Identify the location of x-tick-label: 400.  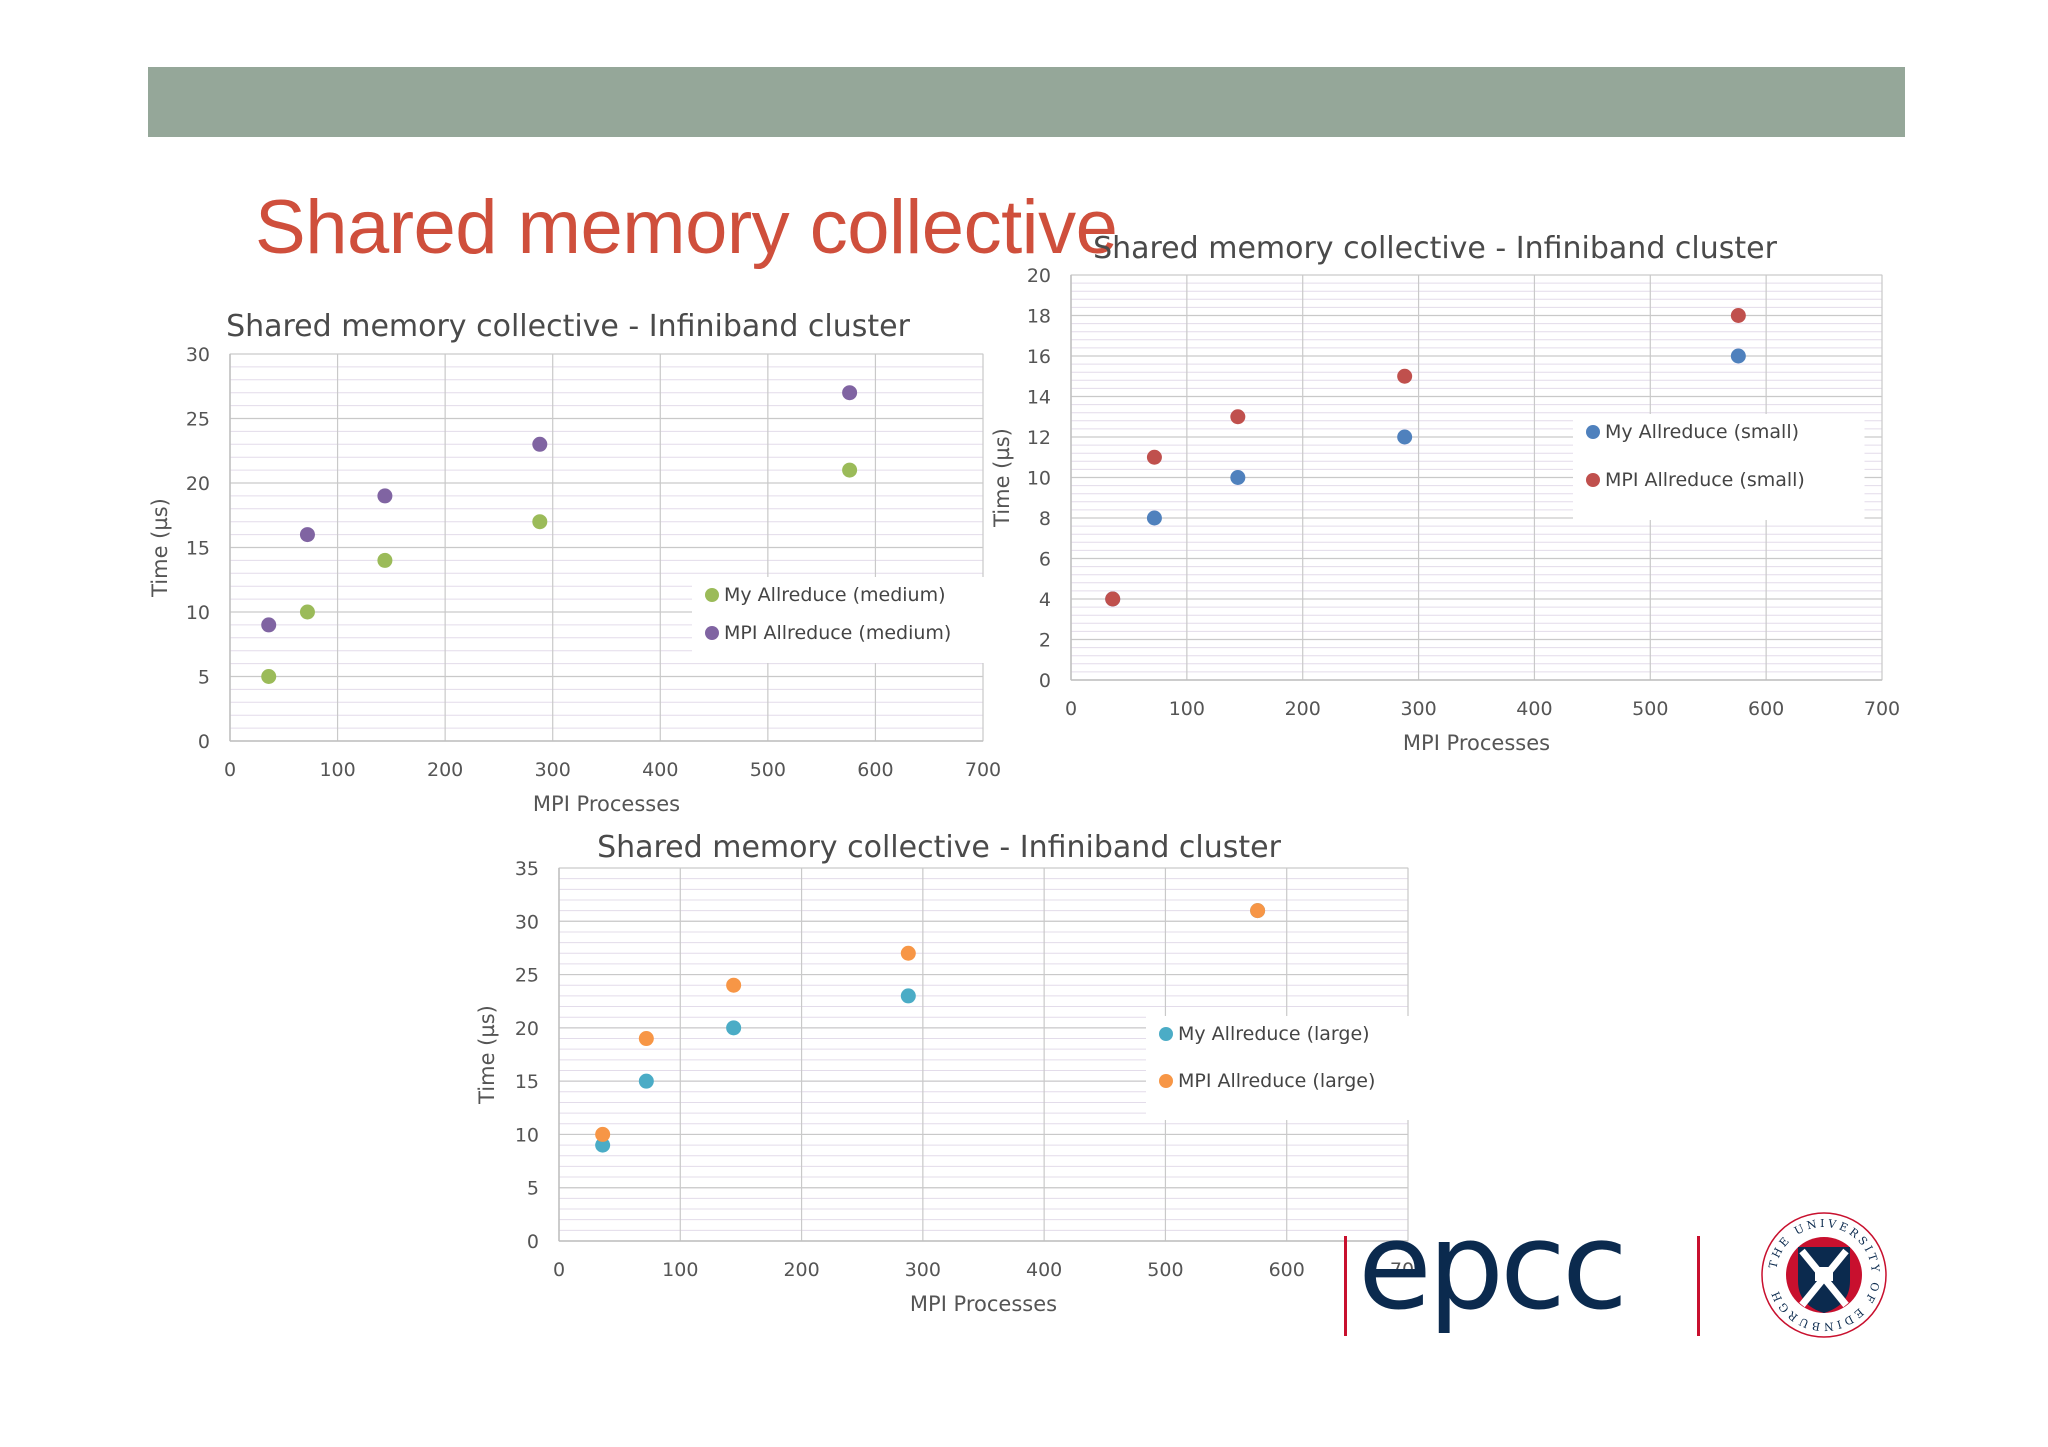
(660, 770).